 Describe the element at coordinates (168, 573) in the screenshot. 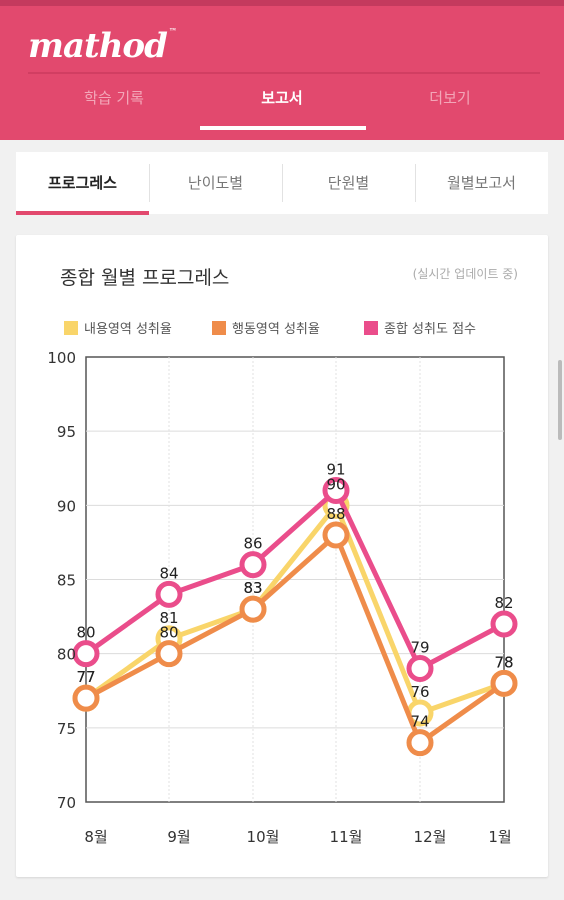

I see `data-label: 84` at that location.